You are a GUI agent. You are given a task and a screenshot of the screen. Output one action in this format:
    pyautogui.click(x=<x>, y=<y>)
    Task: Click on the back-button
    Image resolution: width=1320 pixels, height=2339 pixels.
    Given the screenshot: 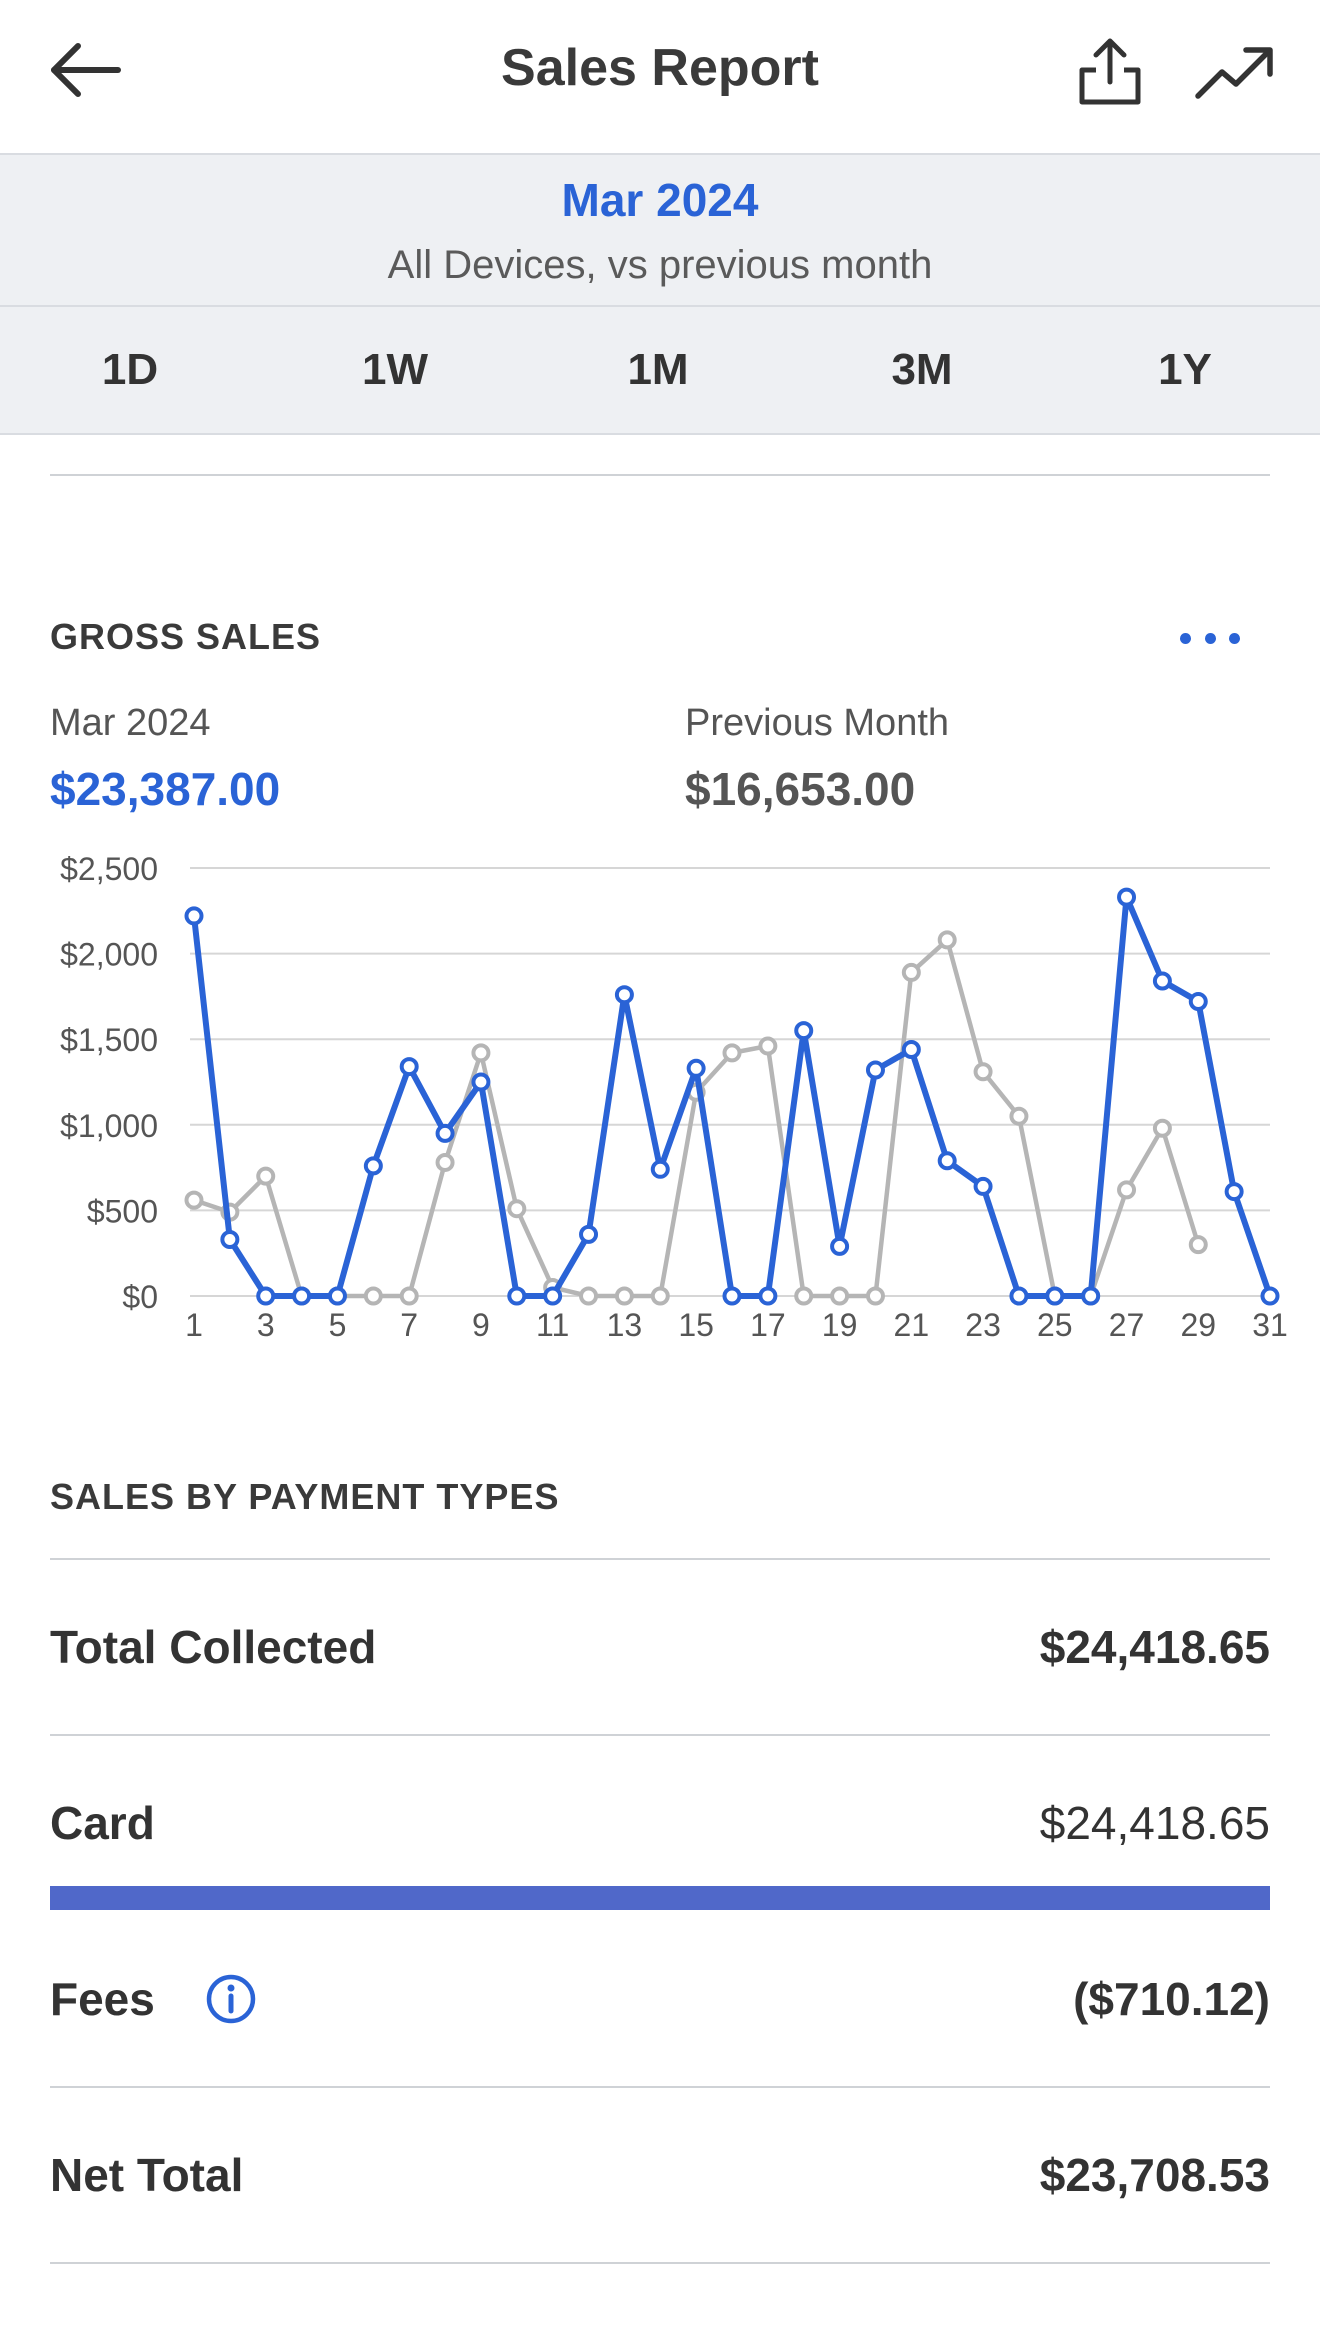 What is the action you would take?
    pyautogui.click(x=85, y=70)
    